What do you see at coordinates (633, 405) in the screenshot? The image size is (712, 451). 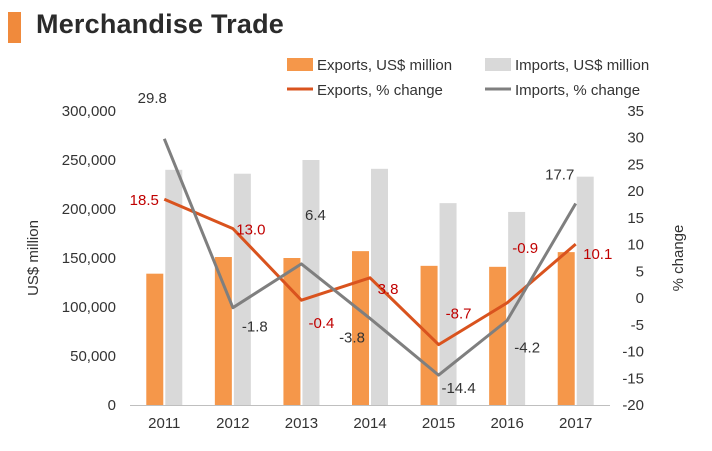 I see `y2-tick-label: -20` at bounding box center [633, 405].